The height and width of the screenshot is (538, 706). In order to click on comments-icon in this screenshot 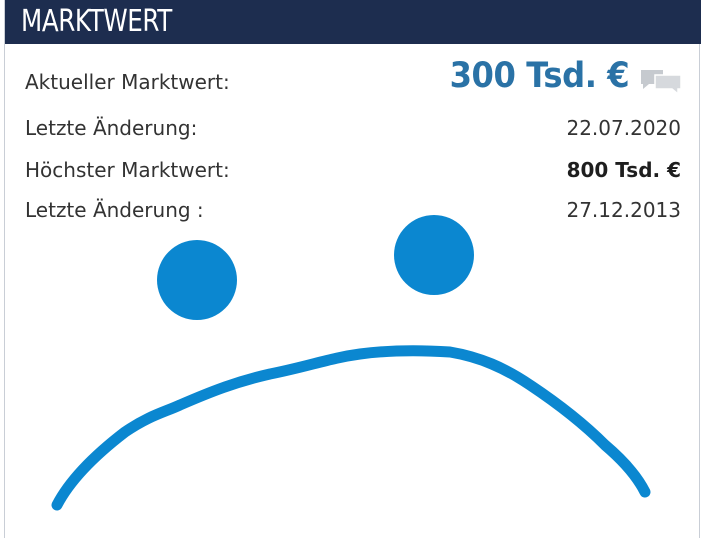, I will do `click(661, 80)`.